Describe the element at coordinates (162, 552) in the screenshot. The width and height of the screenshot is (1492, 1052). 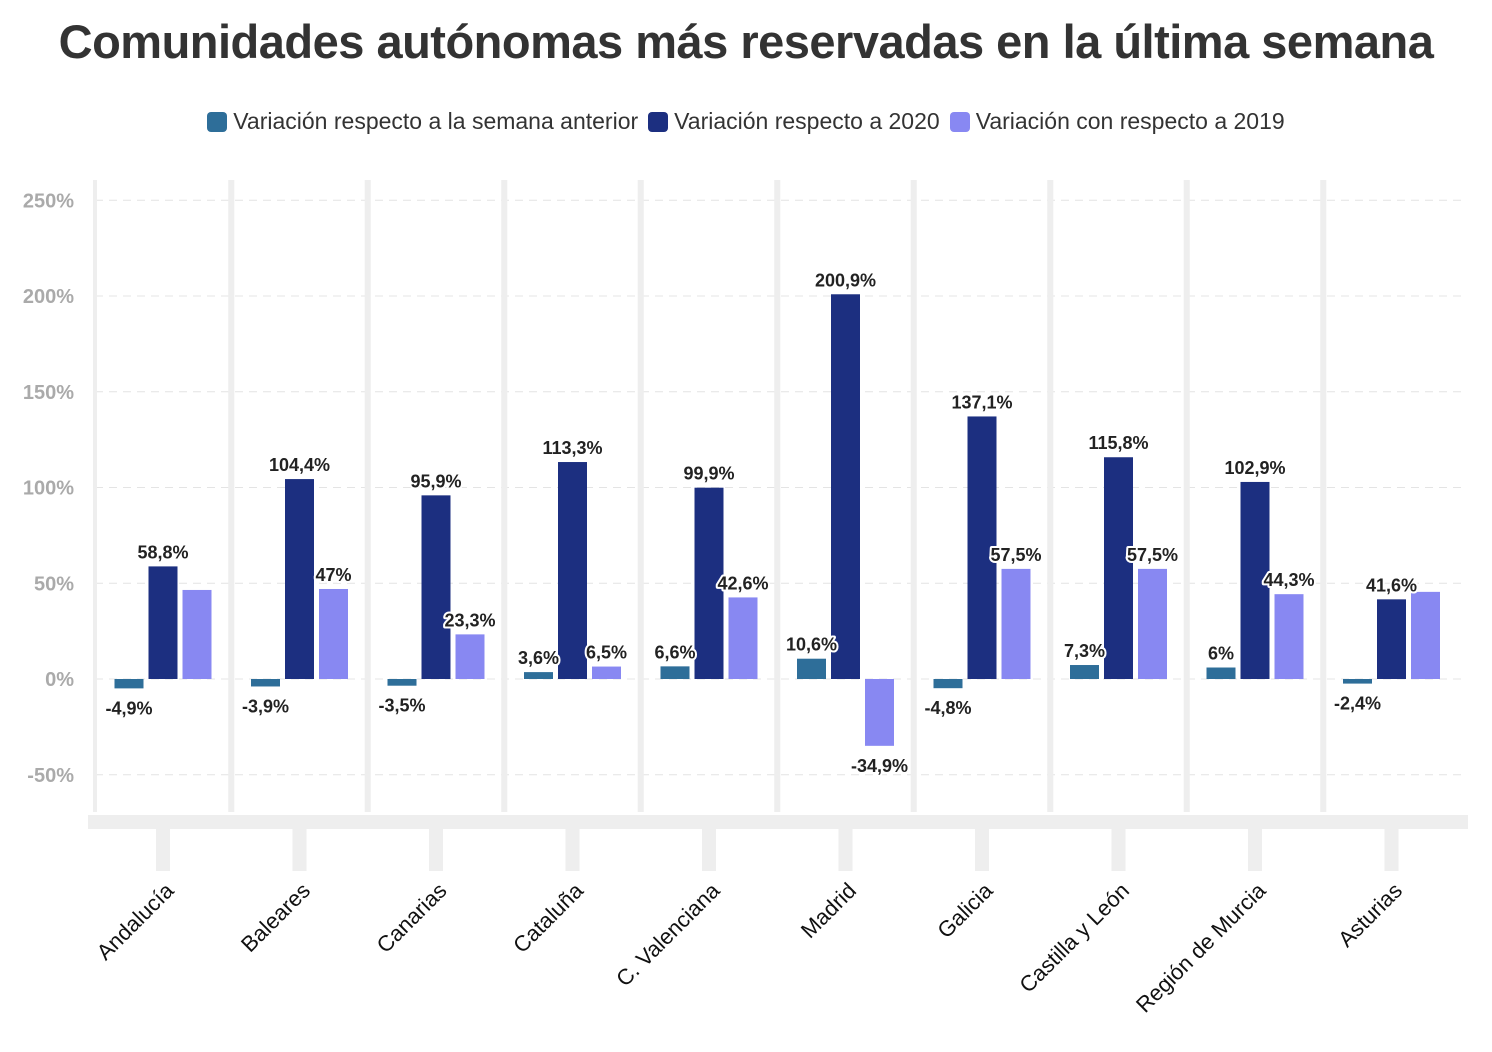
I see `data-label: 58,8%` at that location.